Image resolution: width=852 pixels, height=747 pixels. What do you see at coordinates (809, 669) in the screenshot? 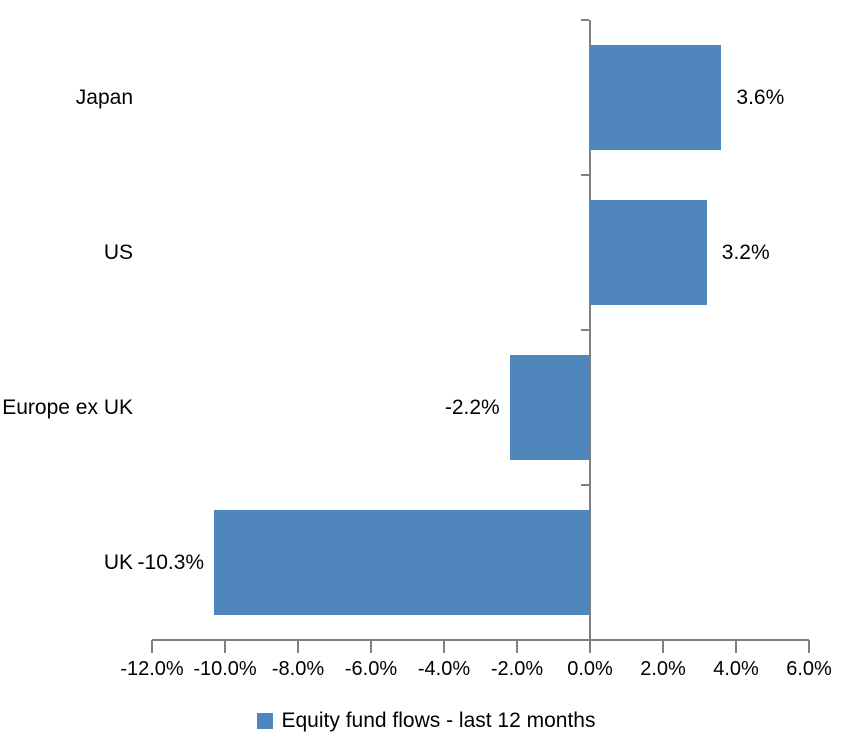
I see `x-tick-label: 6.0%` at bounding box center [809, 669].